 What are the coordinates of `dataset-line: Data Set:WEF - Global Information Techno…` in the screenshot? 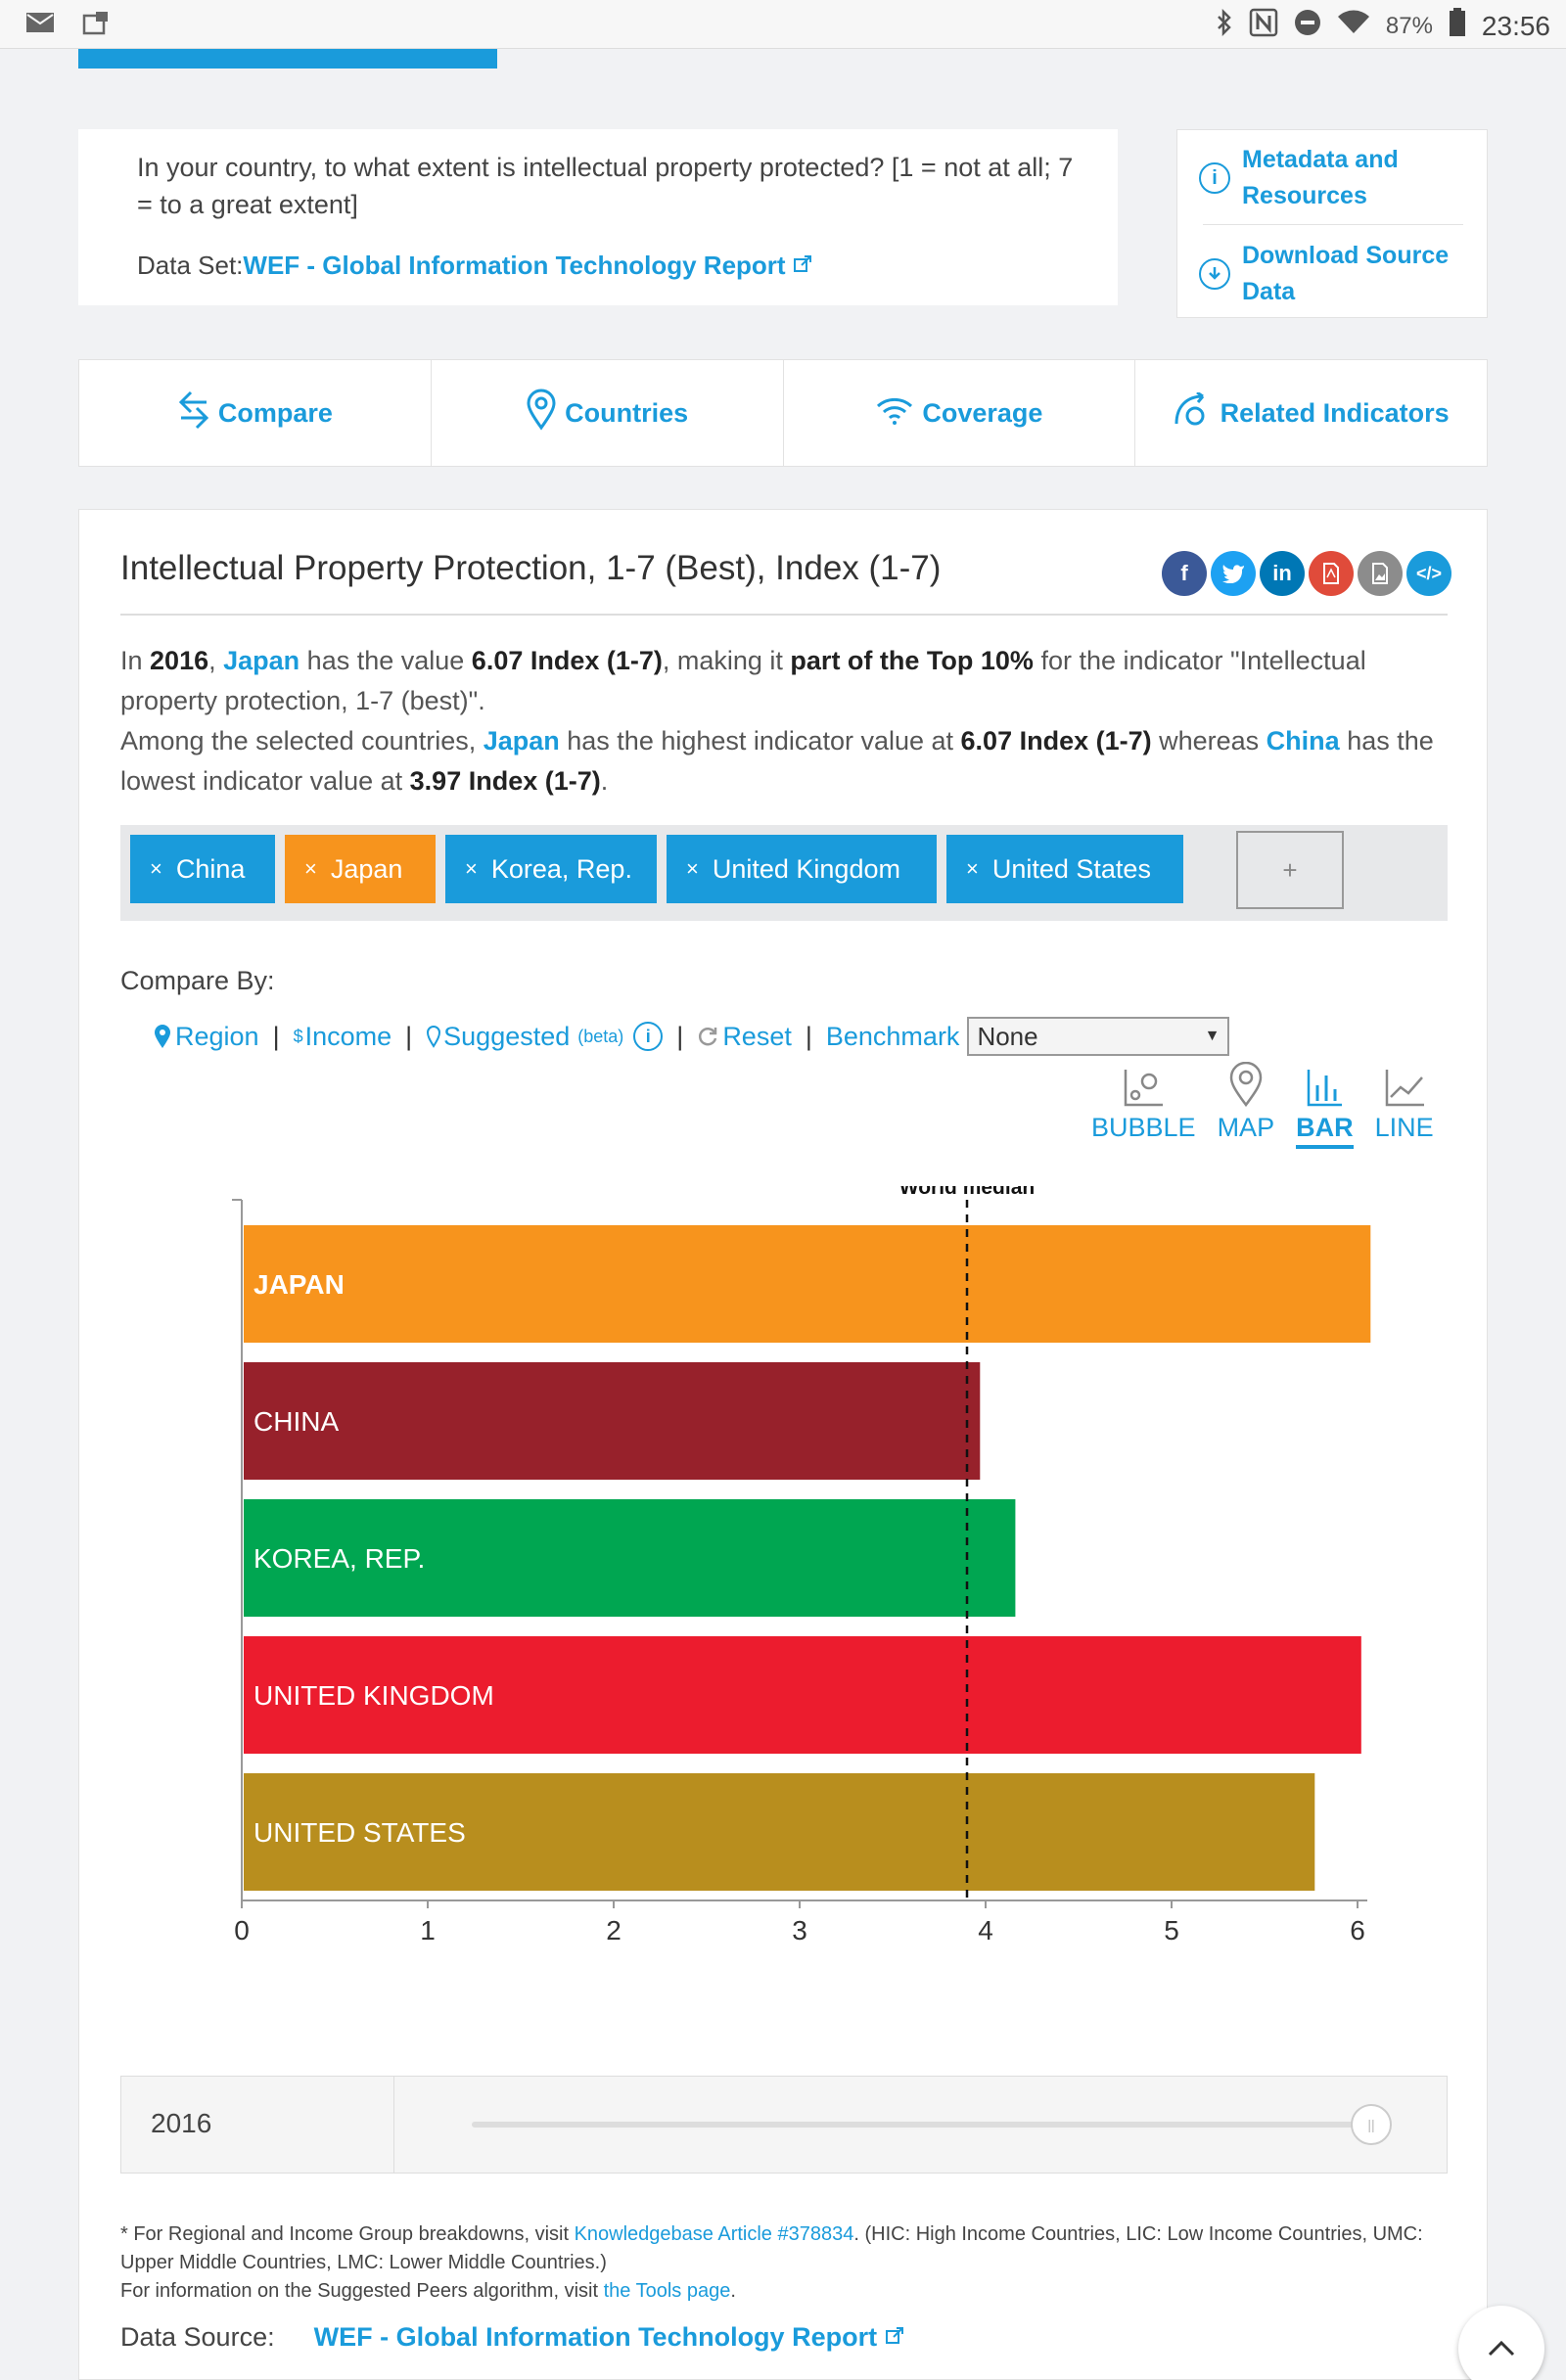 It's located at (475, 266).